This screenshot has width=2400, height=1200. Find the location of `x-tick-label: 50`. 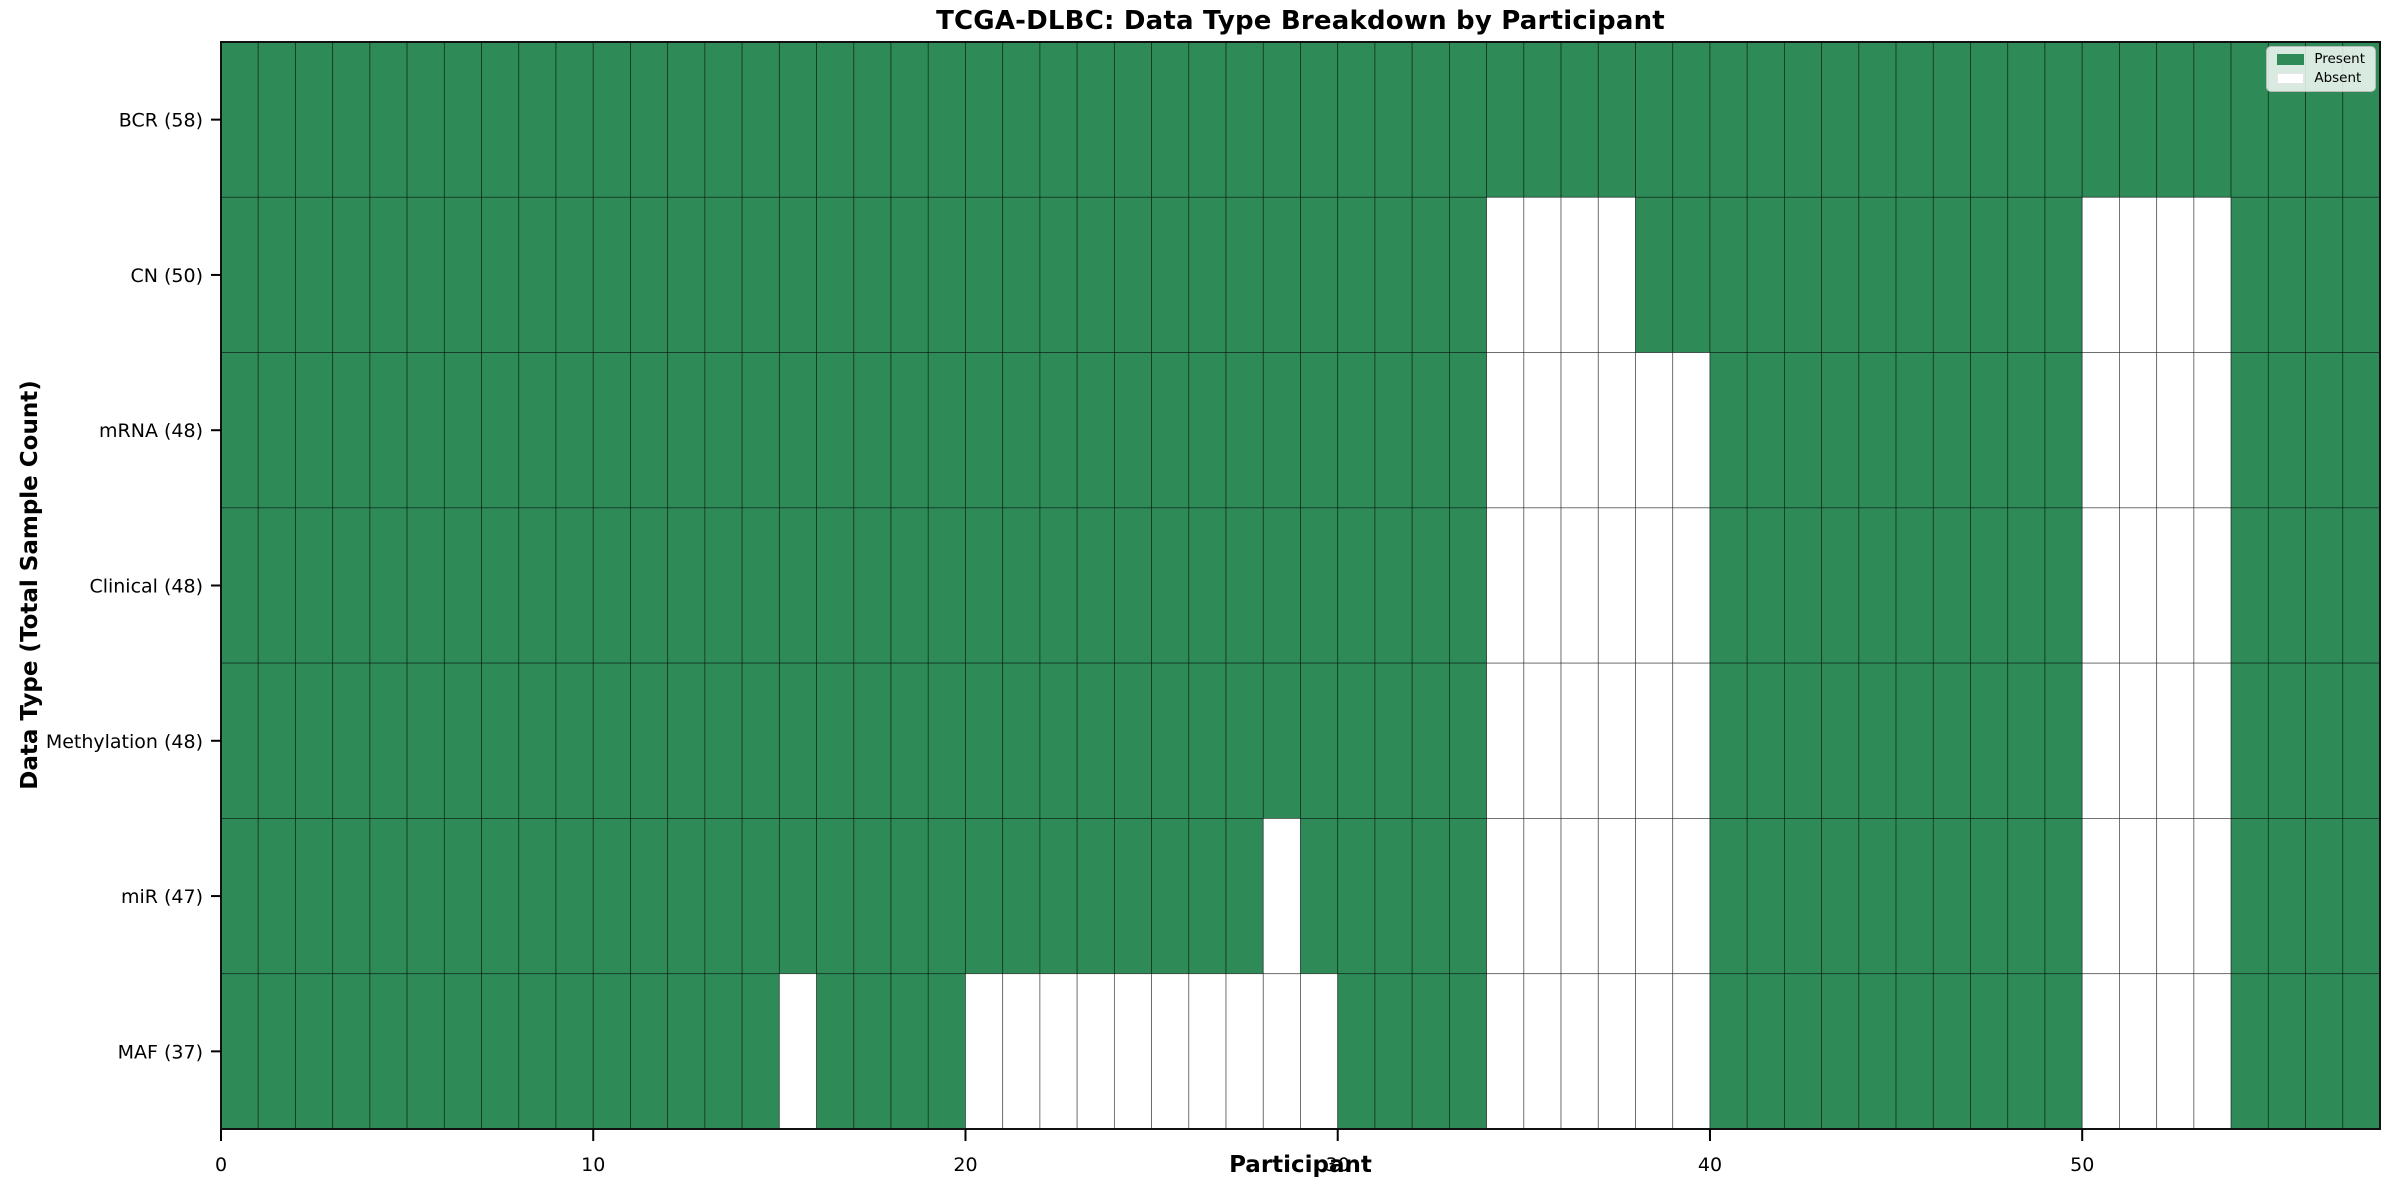

x-tick-label: 50 is located at coordinates (2082, 1165).